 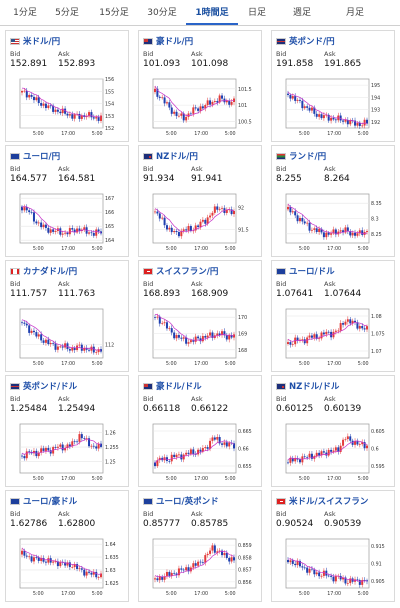 I want to click on pair-title-link: 豪ドル/ドル, so click(x=172, y=386).